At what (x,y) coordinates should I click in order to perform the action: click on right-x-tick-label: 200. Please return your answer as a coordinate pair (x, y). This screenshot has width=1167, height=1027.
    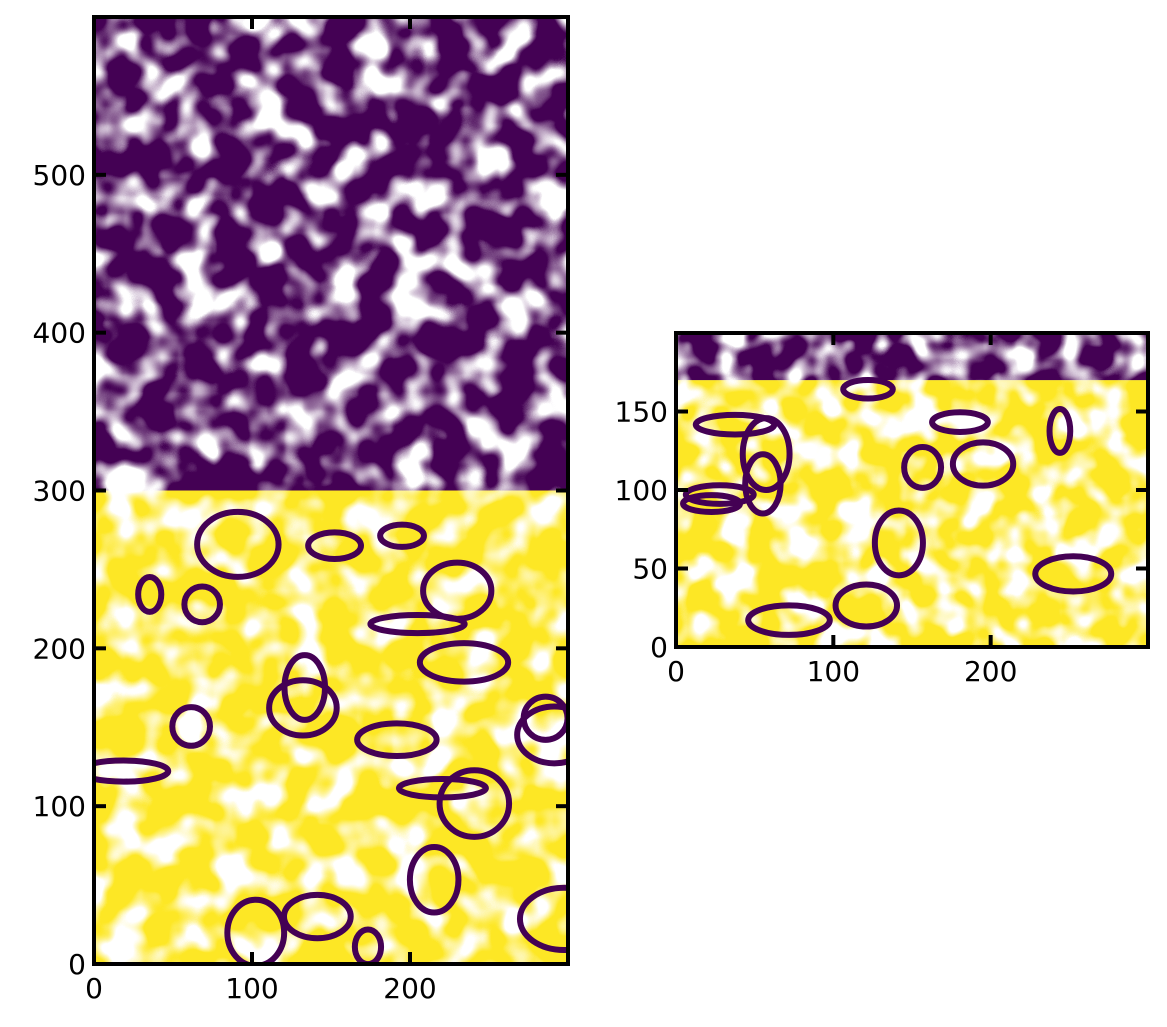
    Looking at the image, I should click on (990, 671).